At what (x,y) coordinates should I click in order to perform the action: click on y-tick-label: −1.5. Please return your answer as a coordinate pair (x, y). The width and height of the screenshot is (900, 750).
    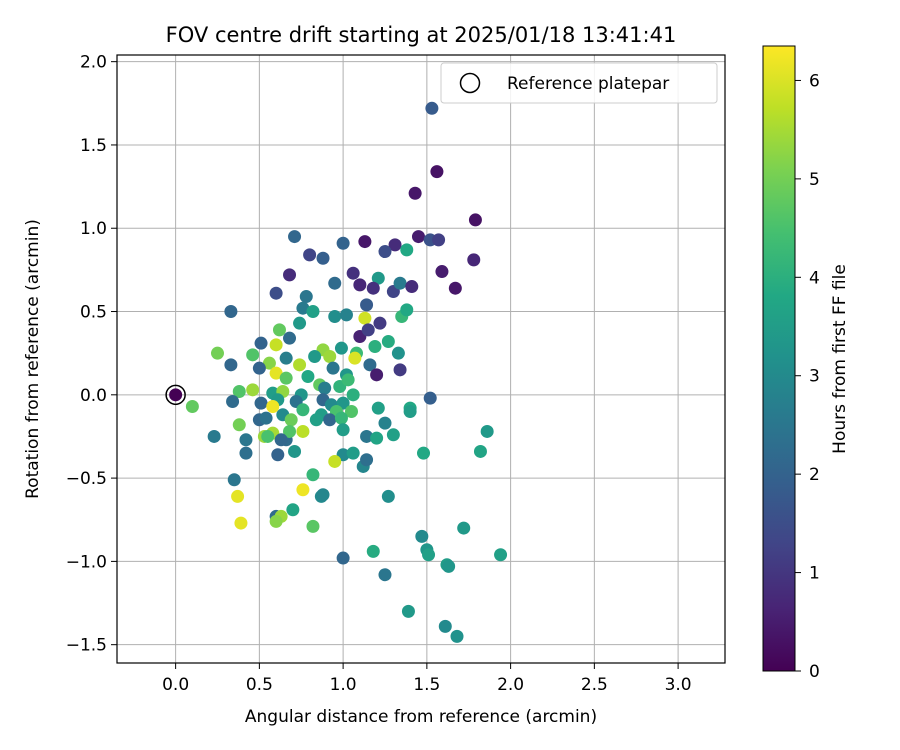
    Looking at the image, I should click on (86, 646).